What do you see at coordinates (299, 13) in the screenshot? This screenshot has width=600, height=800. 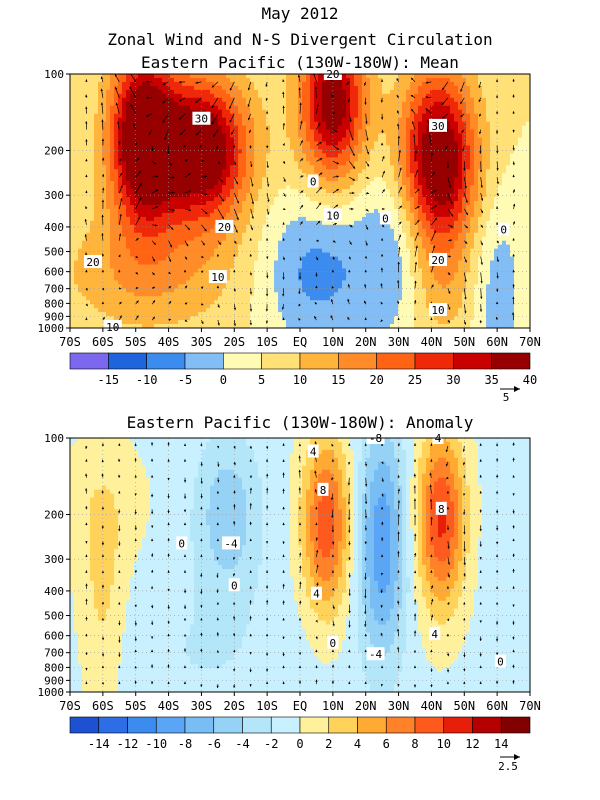 I see `figure-title-date: May 2012` at bounding box center [299, 13].